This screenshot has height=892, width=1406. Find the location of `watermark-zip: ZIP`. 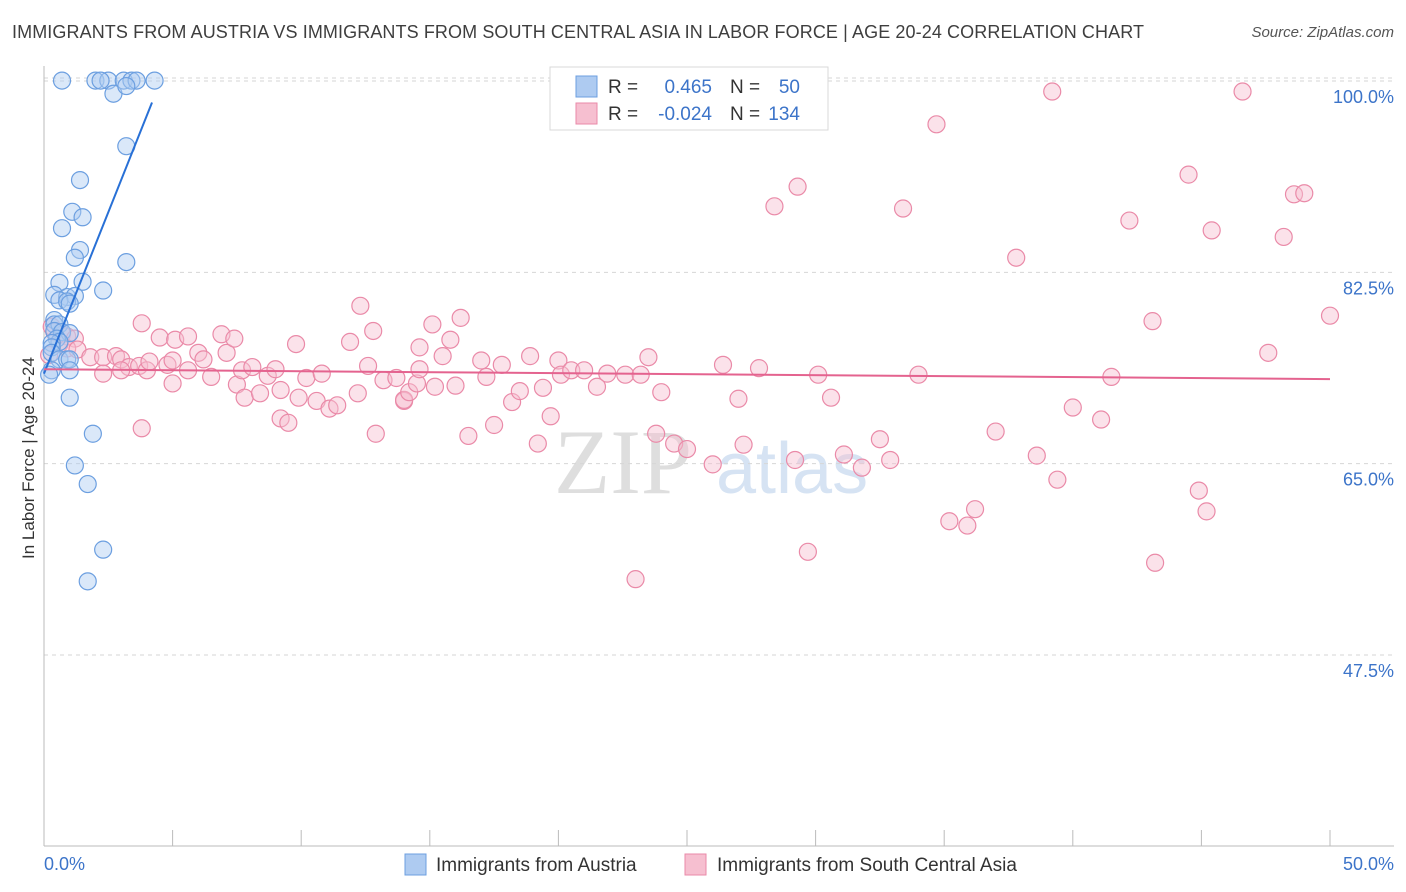

watermark-zip: ZIP is located at coordinates (623, 462).